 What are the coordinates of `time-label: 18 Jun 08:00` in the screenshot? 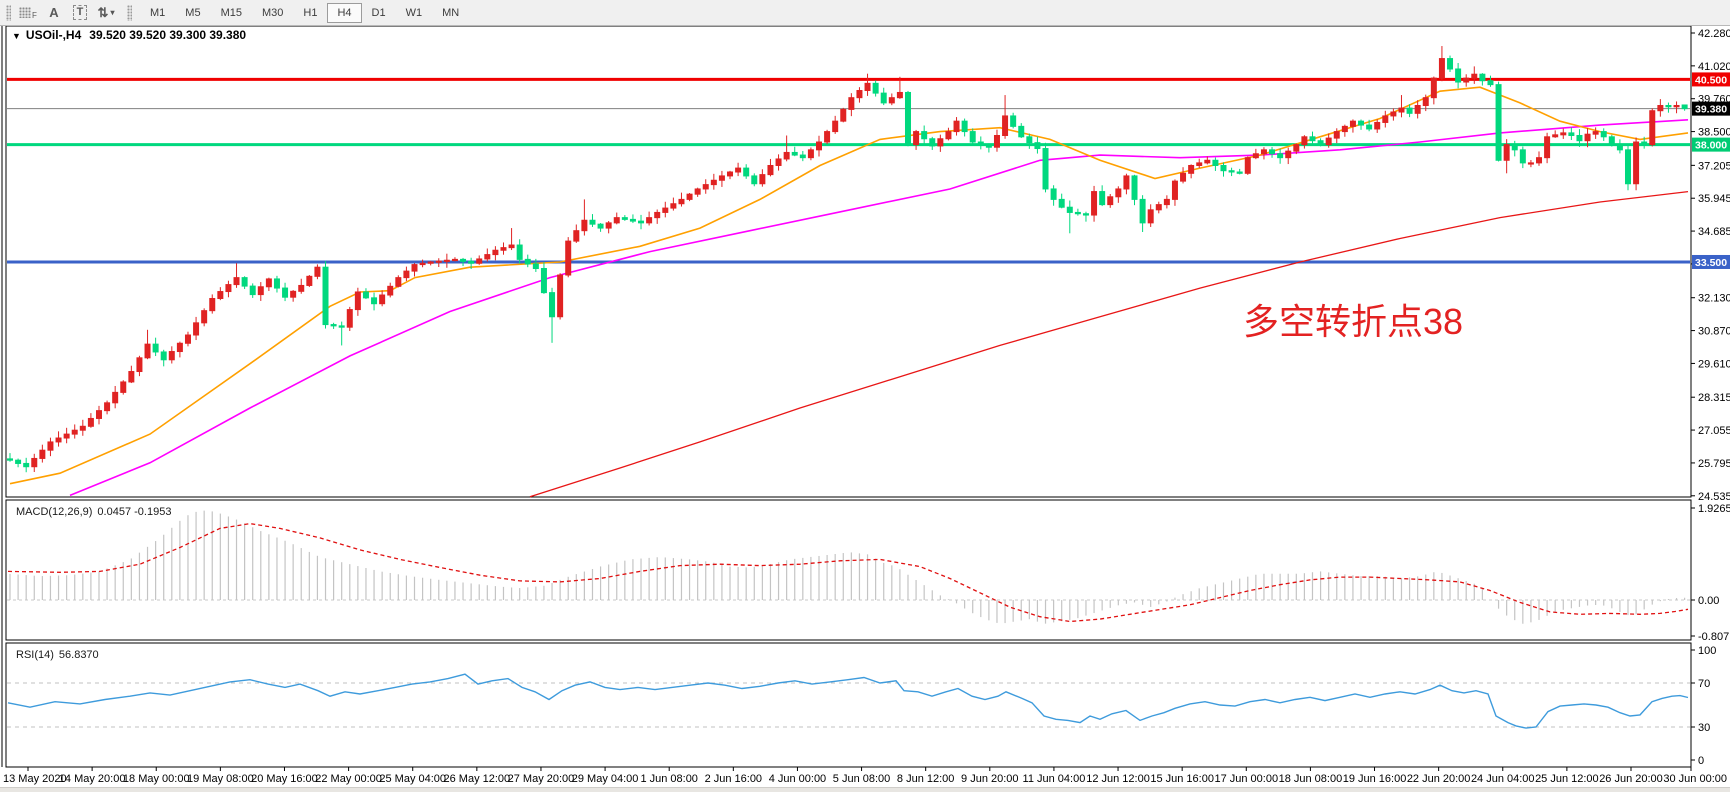 It's located at (1311, 779).